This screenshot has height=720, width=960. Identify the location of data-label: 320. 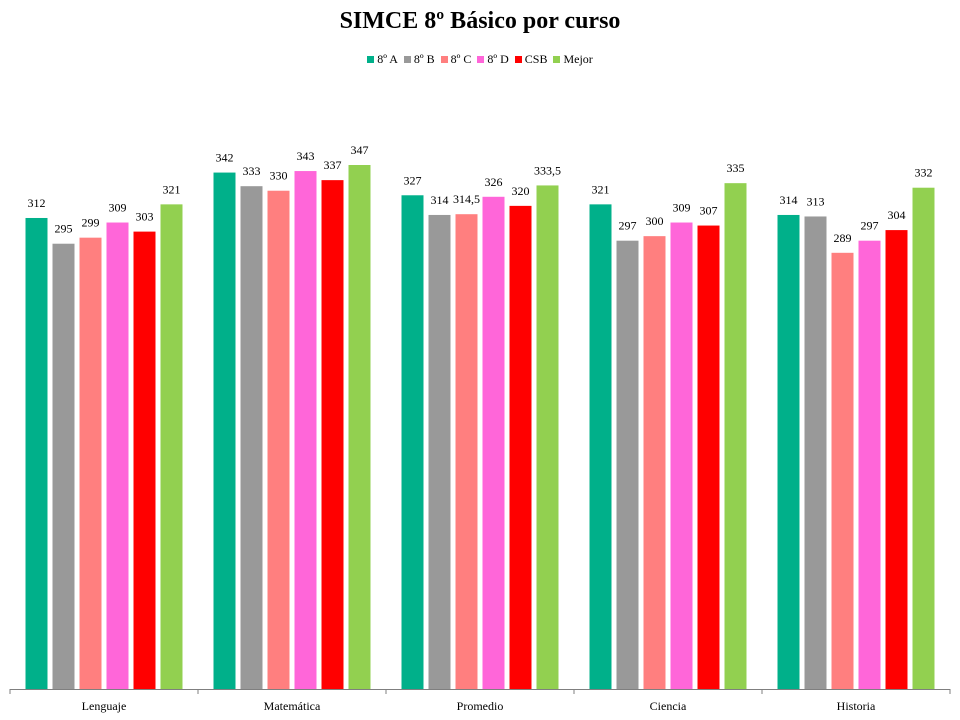
(521, 191).